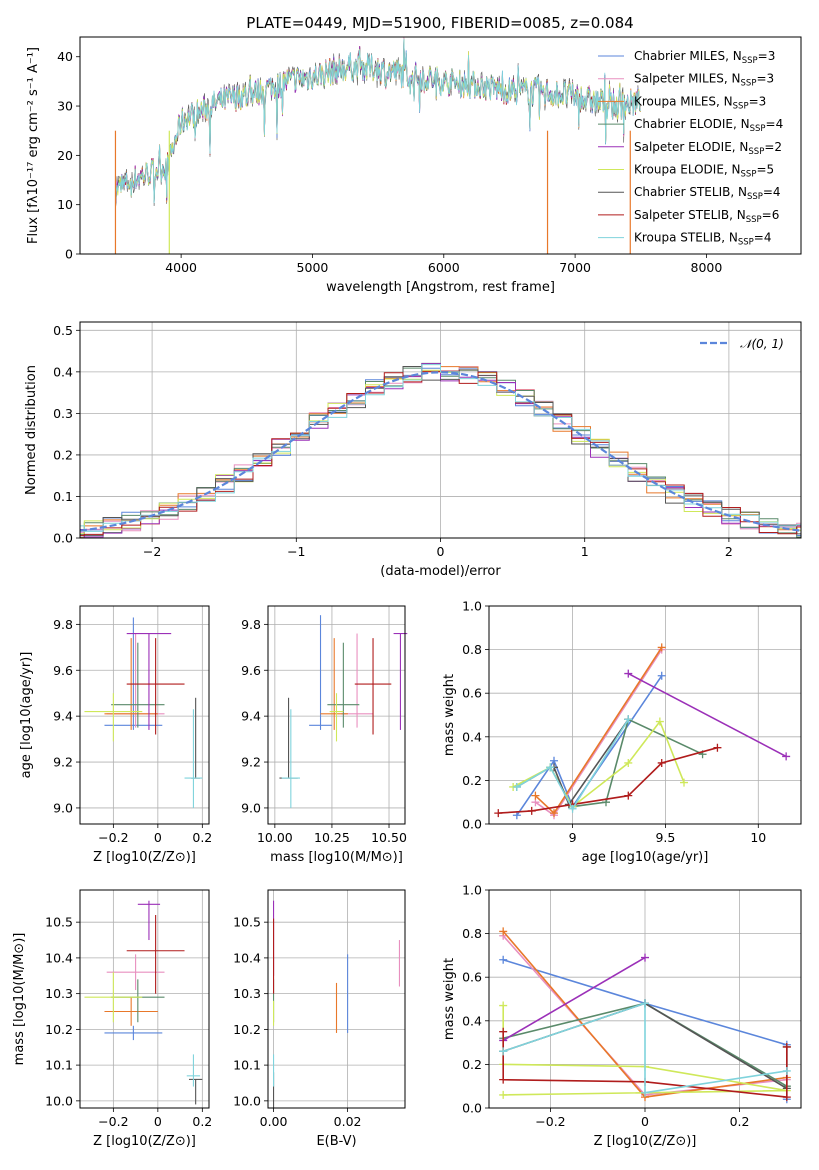  I want to click on weight-line-chabrier-miles, so click(589, 745).